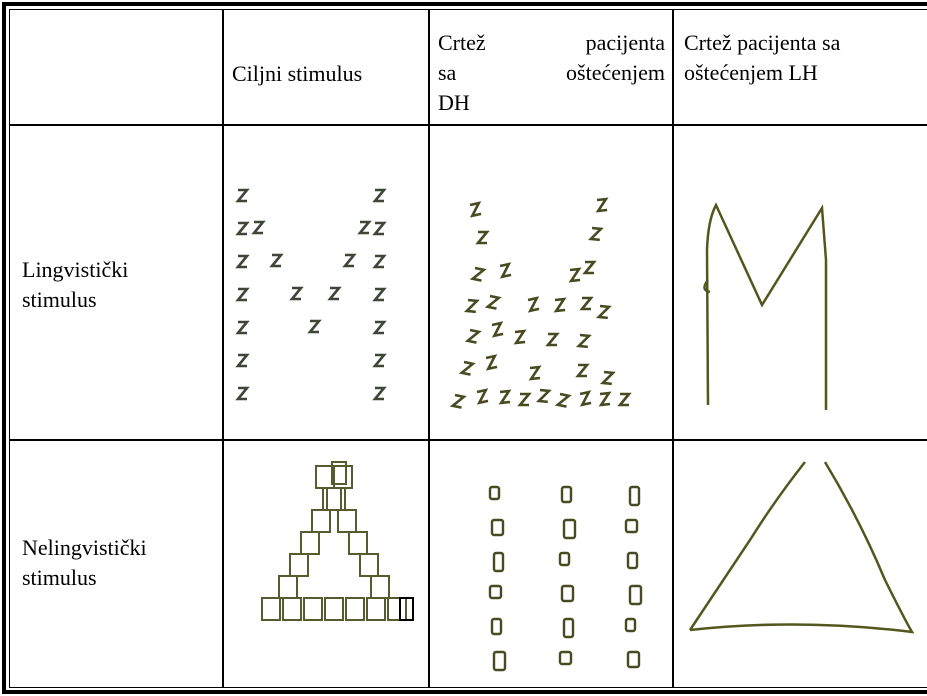 The image size is (927, 696). What do you see at coordinates (9, 348) in the screenshot?
I see `inner-left` at bounding box center [9, 348].